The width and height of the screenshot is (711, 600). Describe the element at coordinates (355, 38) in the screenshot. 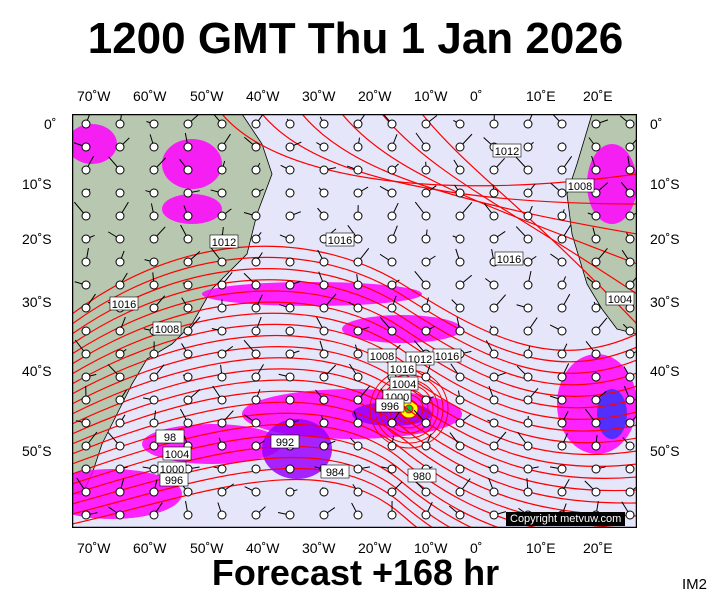

I see `map-title: 1200 GMT Thu 1 Jan 2026` at that location.